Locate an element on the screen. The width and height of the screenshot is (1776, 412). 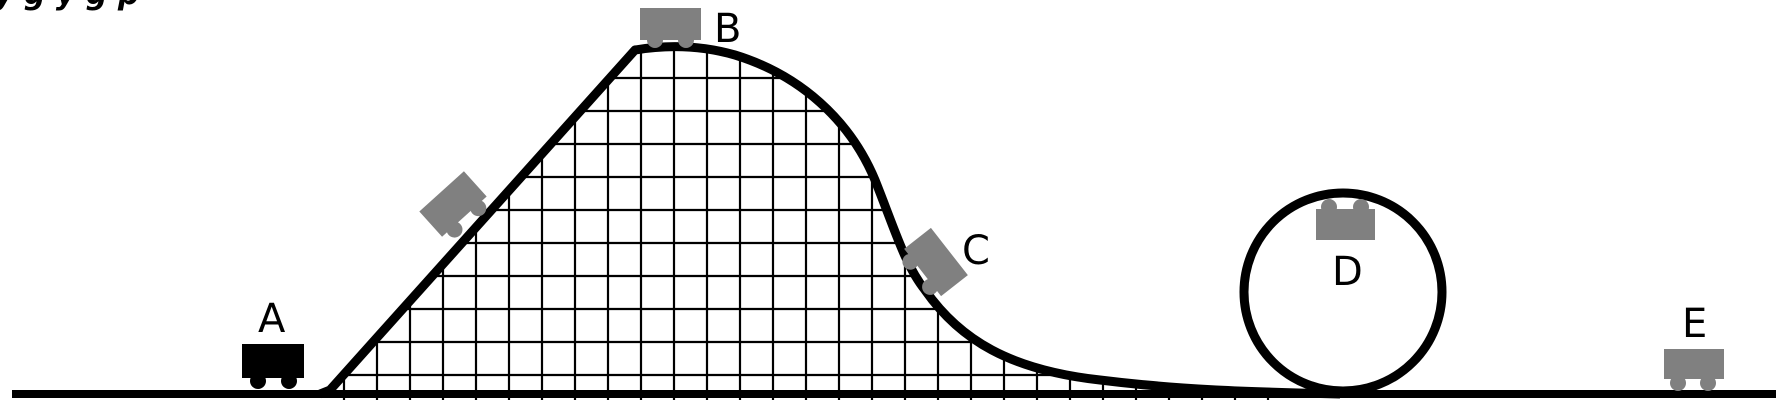
cart-a is located at coordinates (273, 366).